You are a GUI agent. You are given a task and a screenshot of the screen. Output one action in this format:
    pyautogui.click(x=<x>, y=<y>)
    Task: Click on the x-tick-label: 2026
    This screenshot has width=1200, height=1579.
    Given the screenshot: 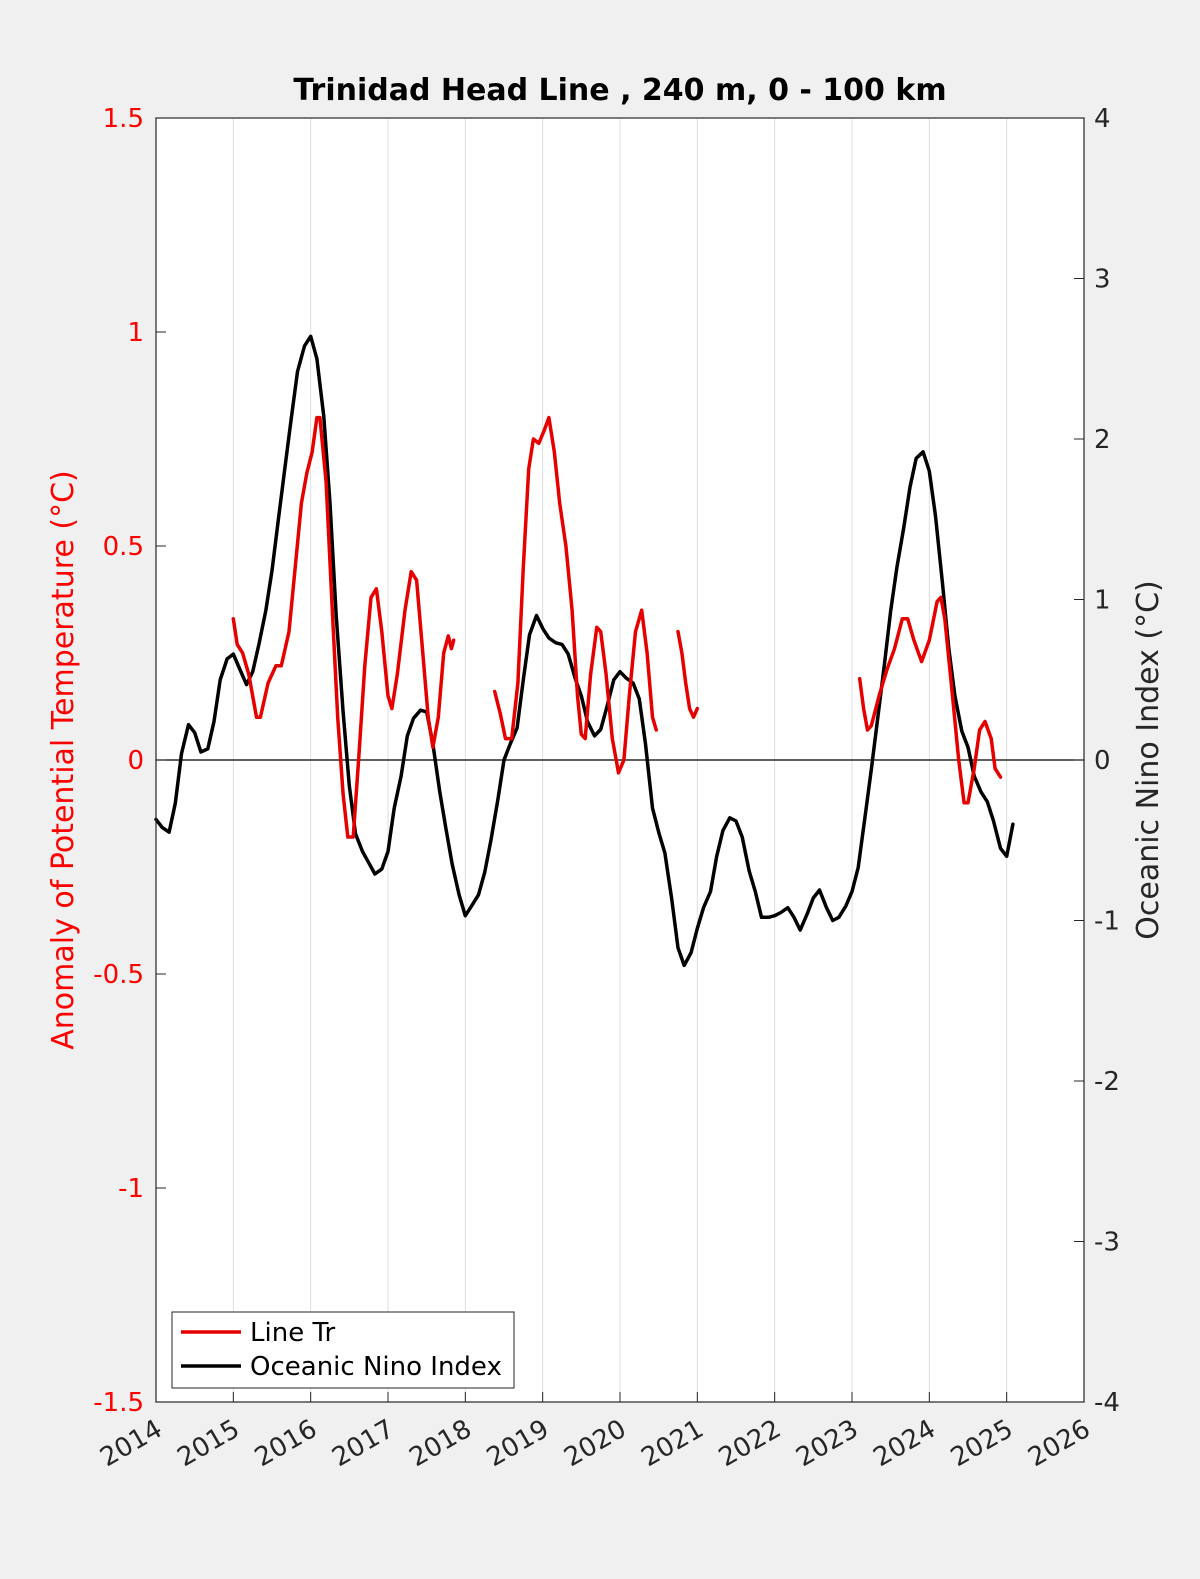 What is the action you would take?
    pyautogui.click(x=1059, y=1443)
    